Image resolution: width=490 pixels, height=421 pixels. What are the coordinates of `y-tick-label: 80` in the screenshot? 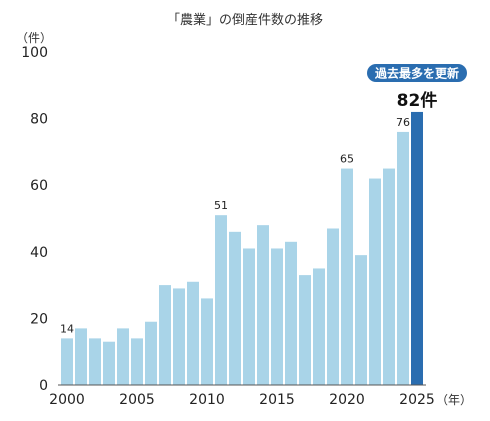 It's located at (39, 120).